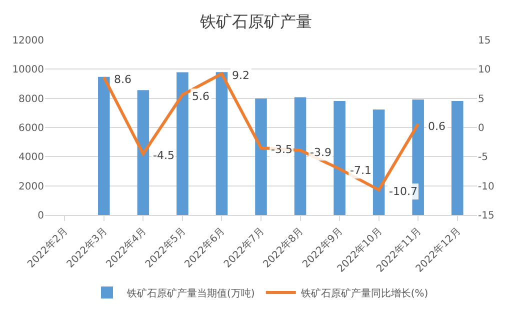 This screenshot has height=319, width=512. What do you see at coordinates (123, 79) in the screenshot?
I see `data-label: 8.6` at bounding box center [123, 79].